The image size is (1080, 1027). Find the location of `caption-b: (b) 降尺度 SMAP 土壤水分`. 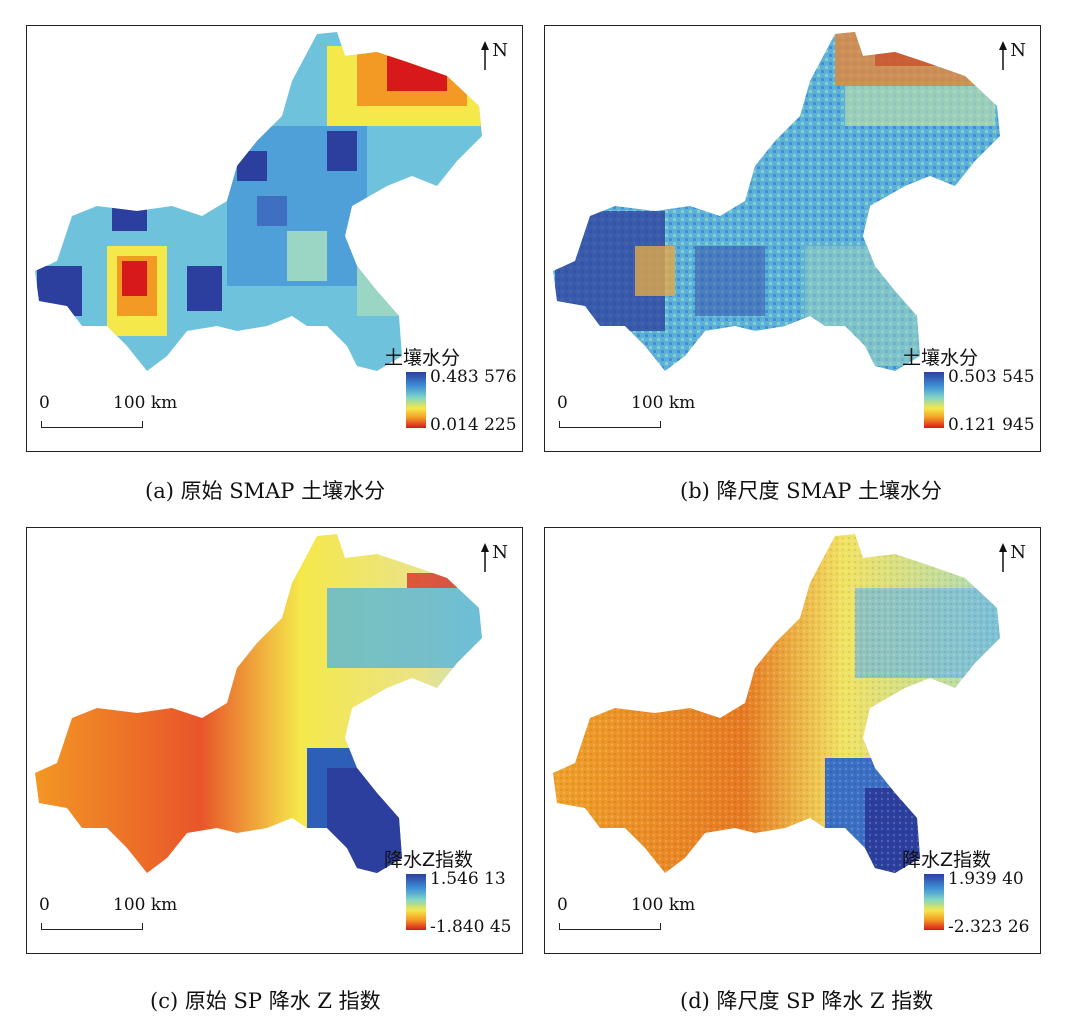

caption-b: (b) 降尺度 SMAP 土壤水分 is located at coordinates (811, 491).